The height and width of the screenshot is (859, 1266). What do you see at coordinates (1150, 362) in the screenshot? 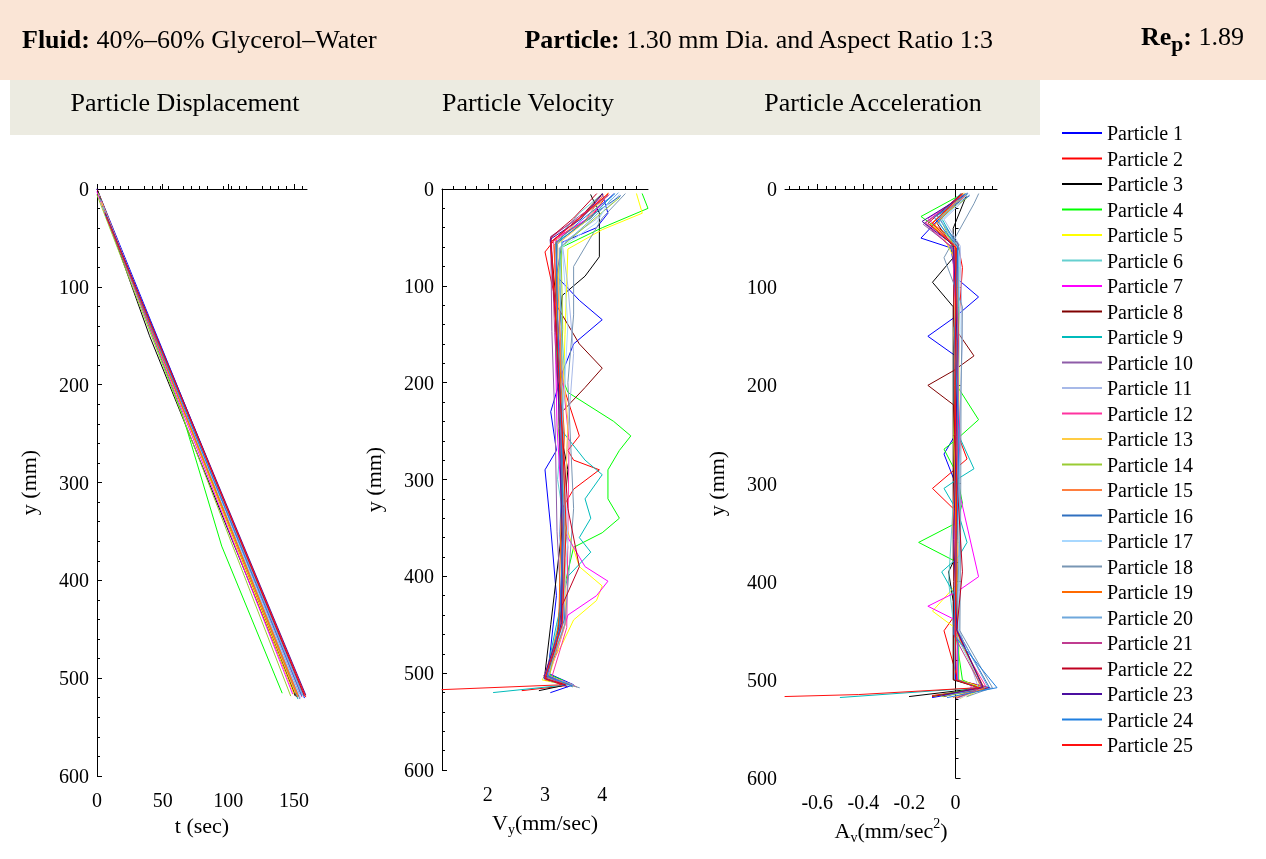
I see `legend-label: Particle 10` at bounding box center [1150, 362].